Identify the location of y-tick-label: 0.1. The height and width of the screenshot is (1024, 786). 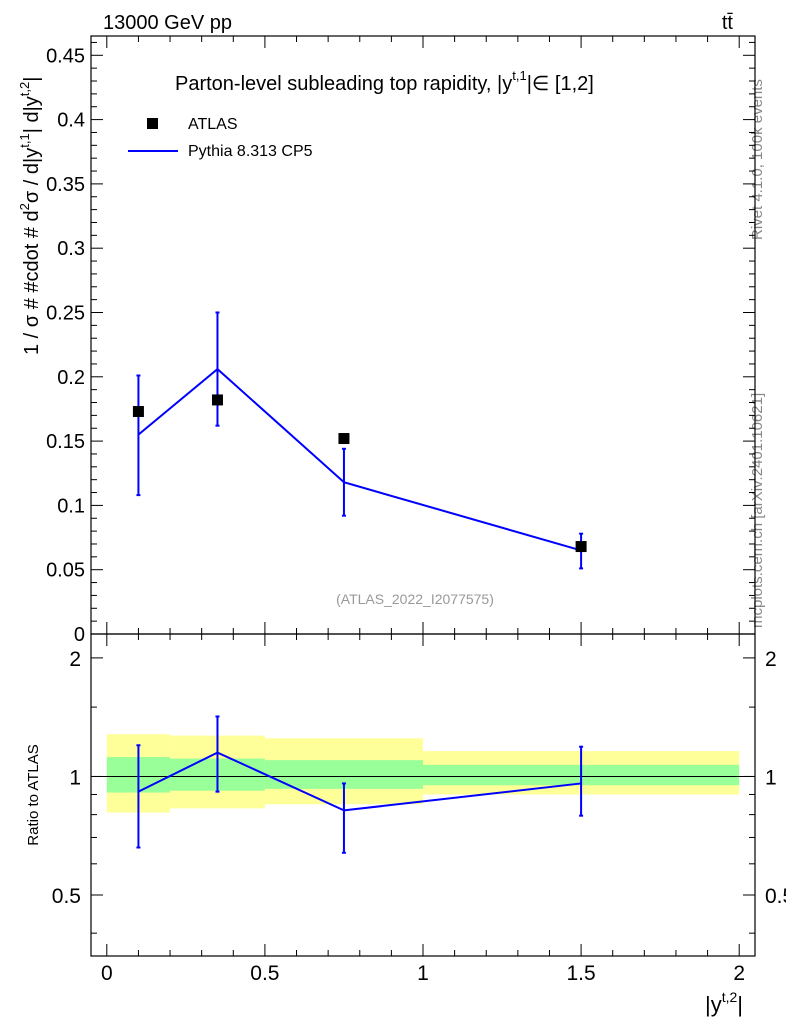
(71, 506).